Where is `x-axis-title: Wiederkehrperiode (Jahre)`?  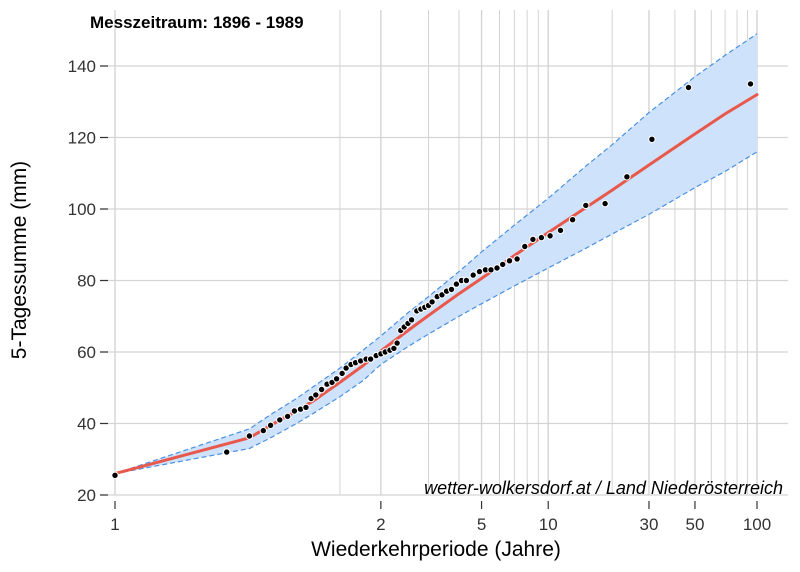
x-axis-title: Wiederkehrperiode (Jahre) is located at coordinates (436, 549).